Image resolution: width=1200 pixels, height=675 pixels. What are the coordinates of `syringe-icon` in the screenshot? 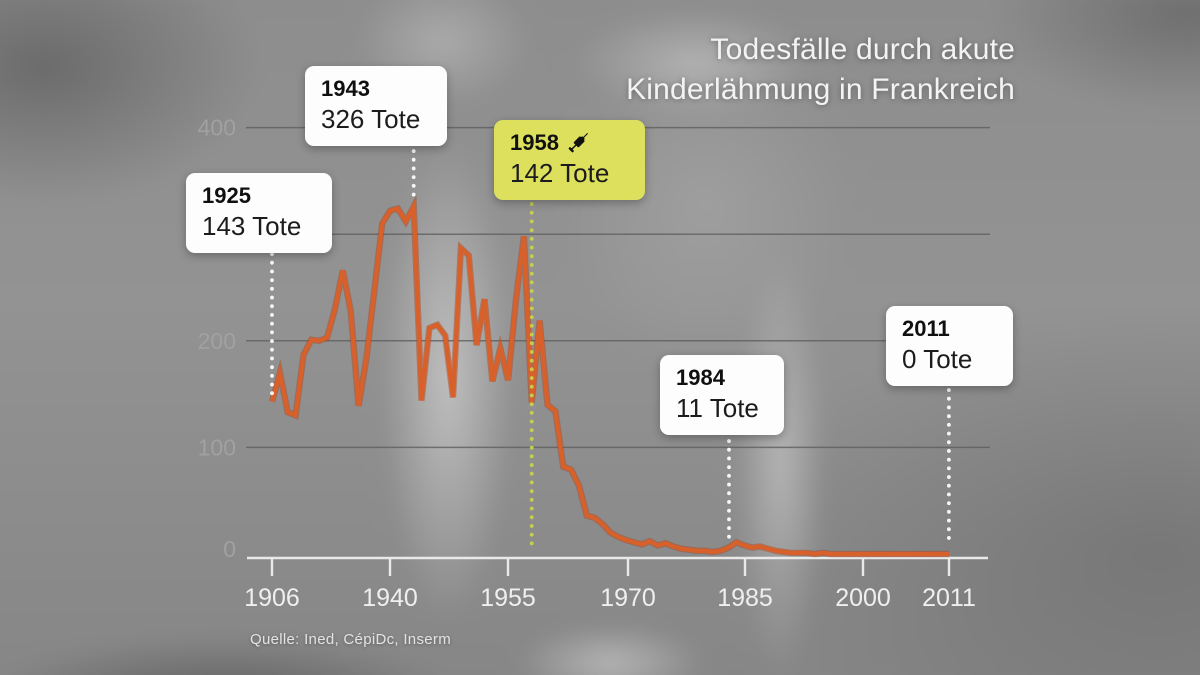 It's located at (579, 142).